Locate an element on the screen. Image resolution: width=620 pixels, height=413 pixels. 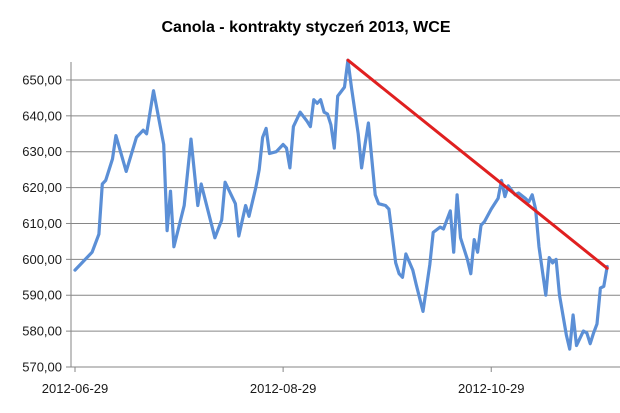
y-tick-label: 650,00 is located at coordinates (42, 79).